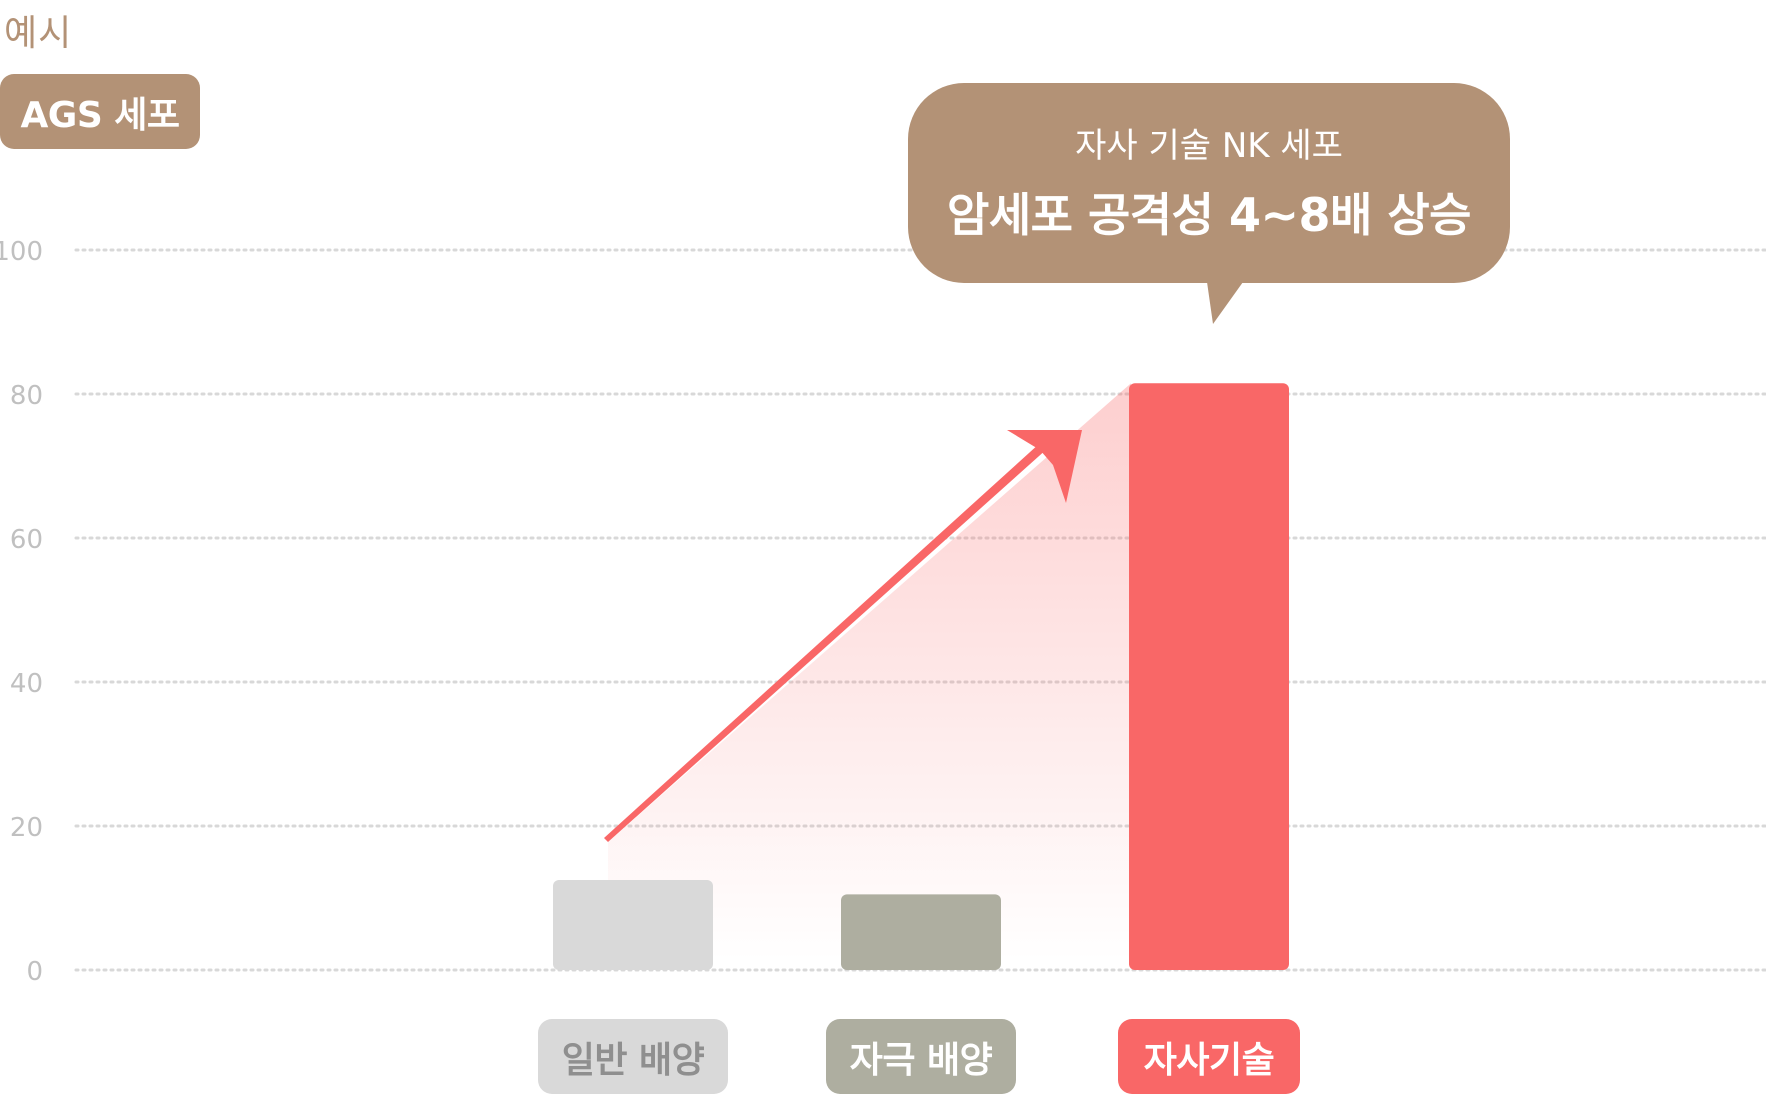 This screenshot has width=1766, height=1096. I want to click on y-tick-label: 20, so click(26, 828).